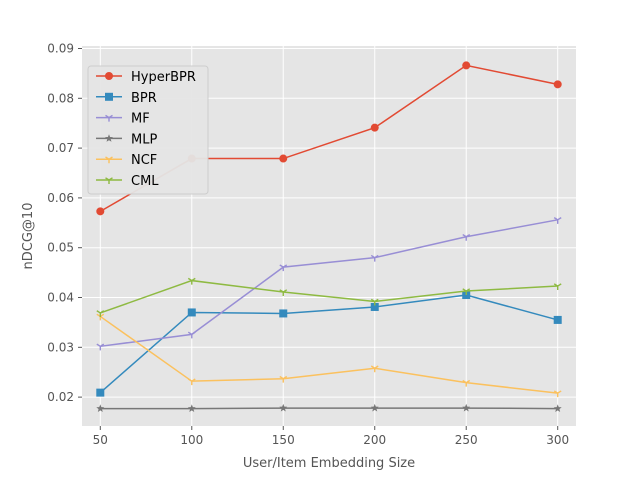  What do you see at coordinates (144, 98) in the screenshot?
I see `legend-label: BPR` at bounding box center [144, 98].